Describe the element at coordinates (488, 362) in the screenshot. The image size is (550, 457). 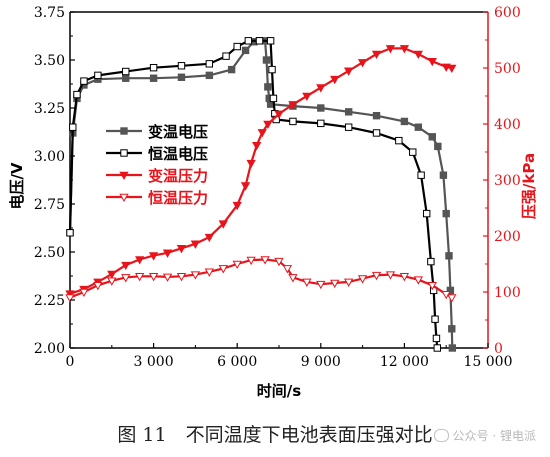
I see `x-tick-label: 15 000` at that location.